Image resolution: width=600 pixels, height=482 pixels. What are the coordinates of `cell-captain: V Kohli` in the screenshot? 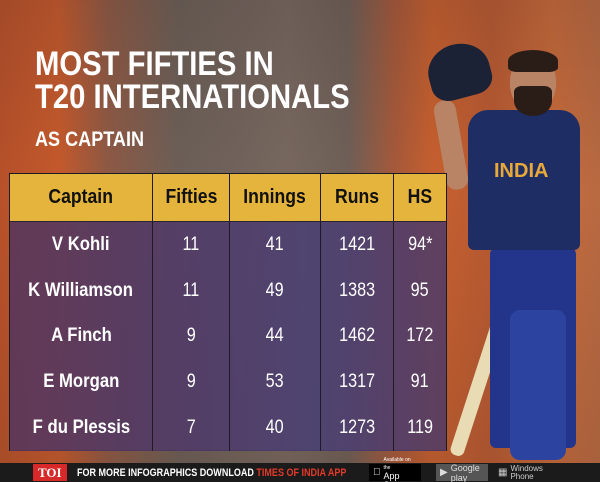 It's located at (81, 245).